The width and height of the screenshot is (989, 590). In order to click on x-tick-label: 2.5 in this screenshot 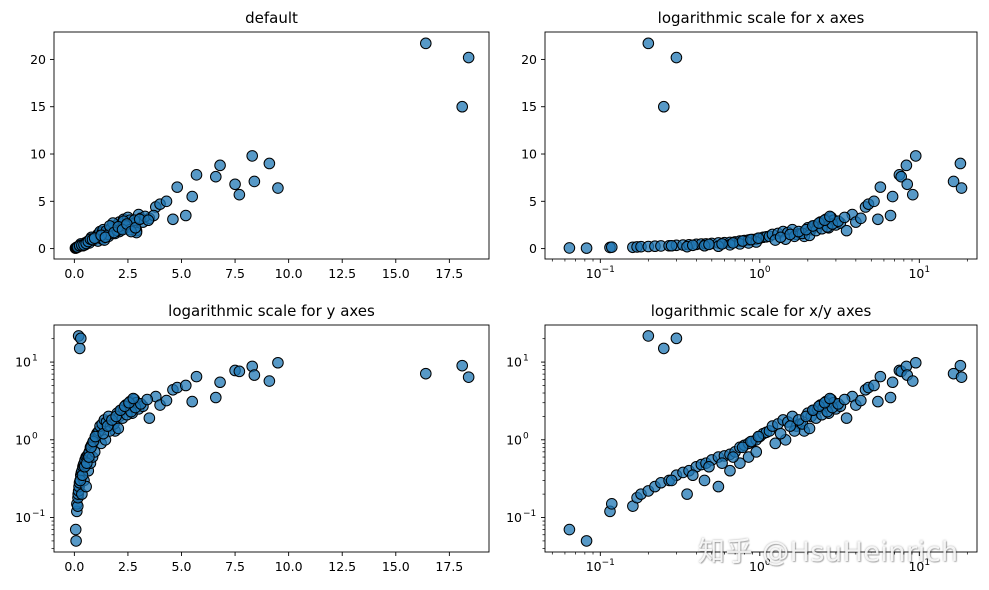, I will do `click(128, 566)`.